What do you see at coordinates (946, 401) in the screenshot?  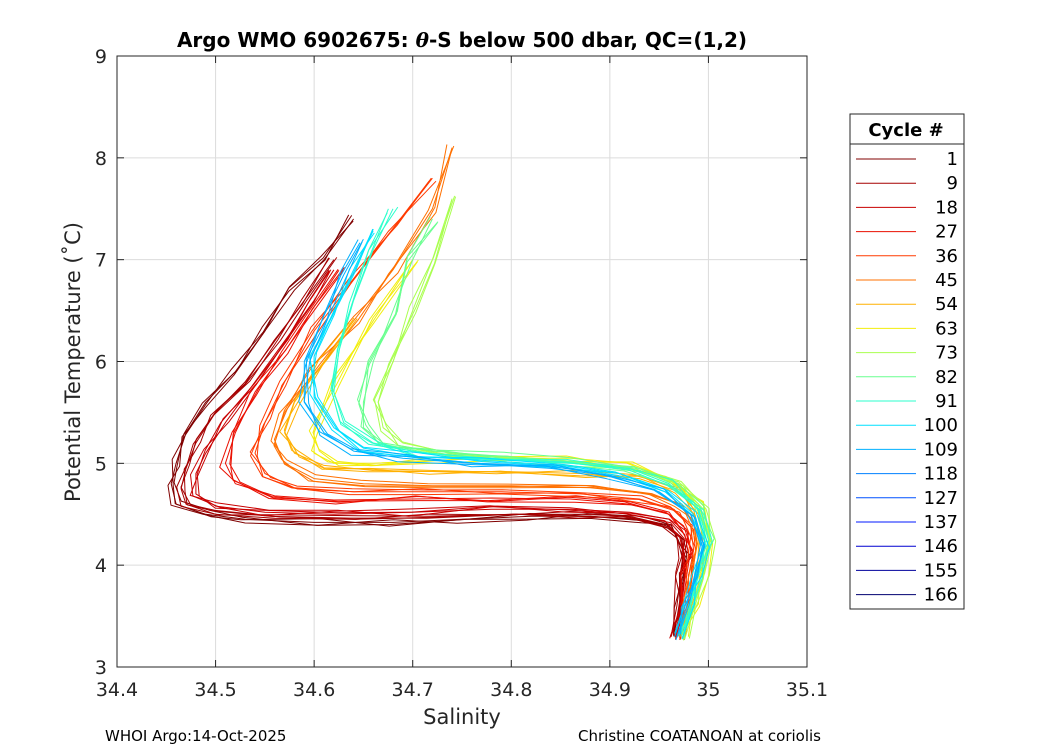 I see `legend-label: 91` at bounding box center [946, 401].